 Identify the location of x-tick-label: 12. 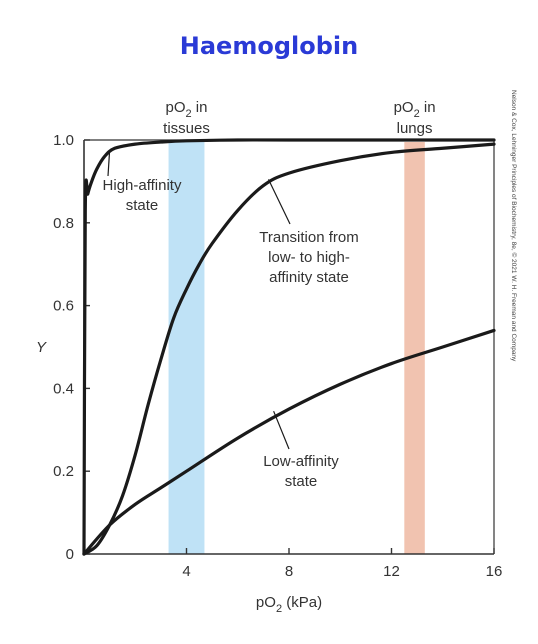
(391, 571).